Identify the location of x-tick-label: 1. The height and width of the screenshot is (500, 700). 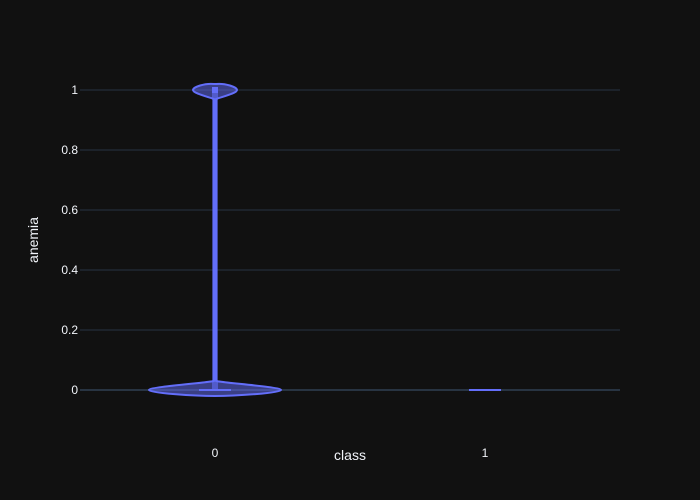
(485, 453).